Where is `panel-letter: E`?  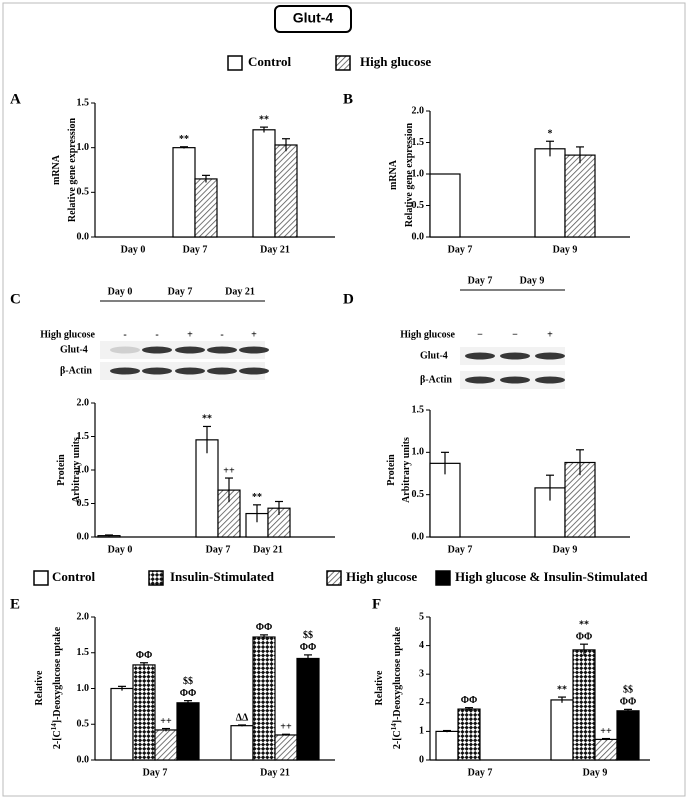
panel-letter: E is located at coordinates (15, 604).